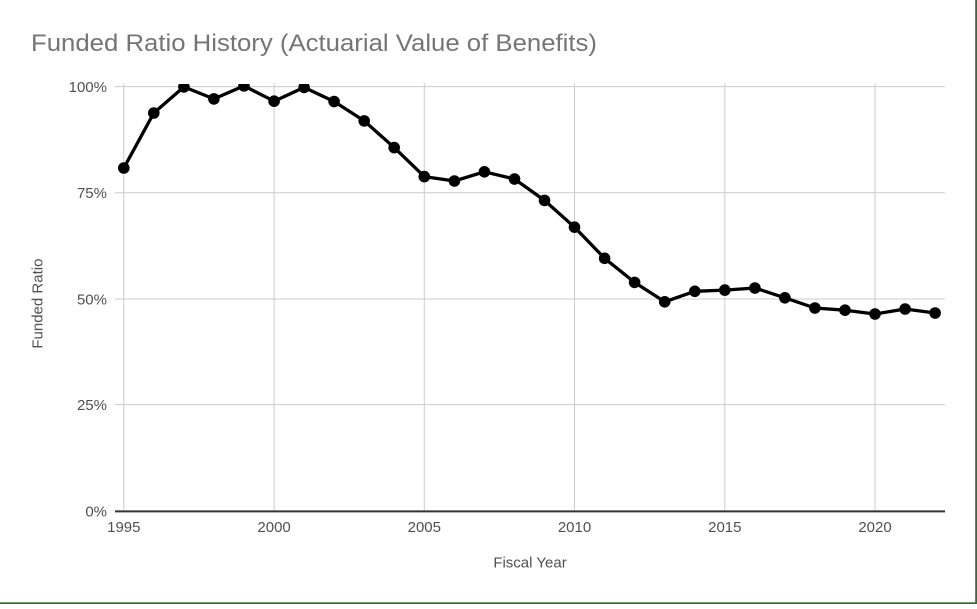 This screenshot has height=609, width=977. I want to click on svg-text: 75%, so click(92, 193).